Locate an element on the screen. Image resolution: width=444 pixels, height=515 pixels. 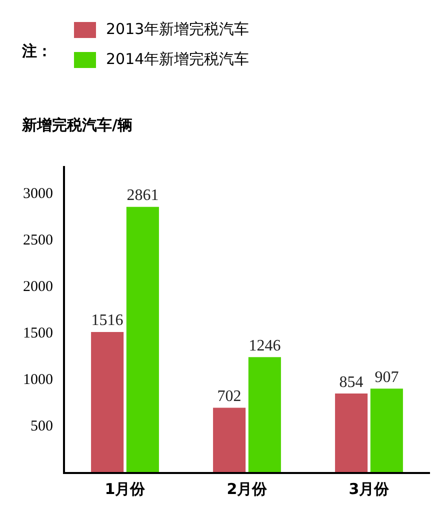
x-tick-label: 1月份 is located at coordinates (125, 489).